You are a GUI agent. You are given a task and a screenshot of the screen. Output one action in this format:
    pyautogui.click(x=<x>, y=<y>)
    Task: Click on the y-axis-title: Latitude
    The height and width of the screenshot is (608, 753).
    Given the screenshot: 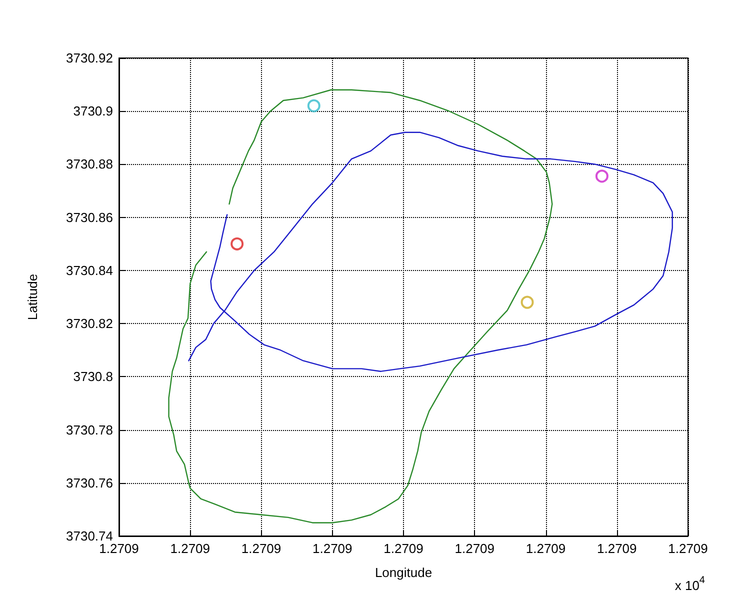 What is the action you would take?
    pyautogui.click(x=32, y=297)
    